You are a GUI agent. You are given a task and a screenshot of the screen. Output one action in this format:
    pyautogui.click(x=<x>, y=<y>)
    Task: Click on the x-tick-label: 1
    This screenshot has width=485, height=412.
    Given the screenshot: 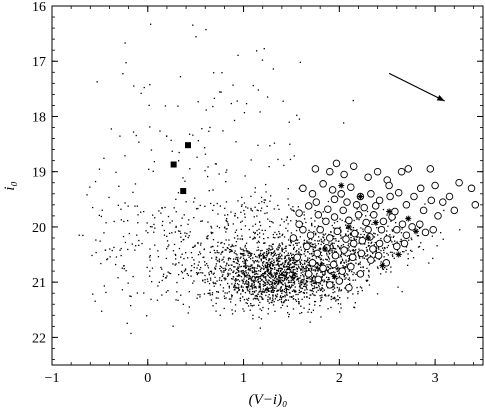 What is the action you would take?
    pyautogui.click(x=243, y=378)
    